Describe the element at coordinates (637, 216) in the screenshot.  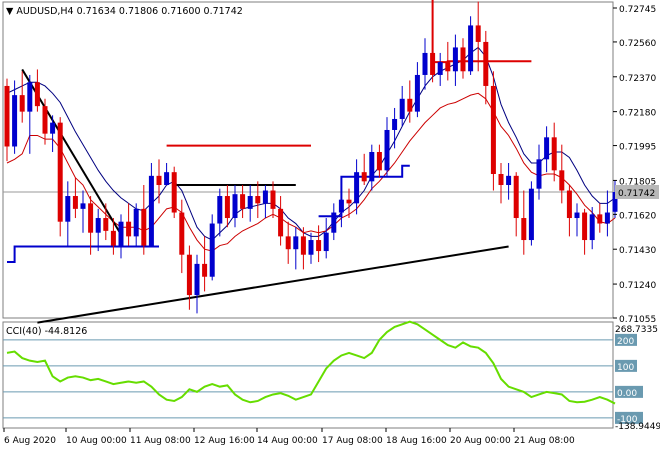
I see `price-tick-label: 0.71620` at that location.